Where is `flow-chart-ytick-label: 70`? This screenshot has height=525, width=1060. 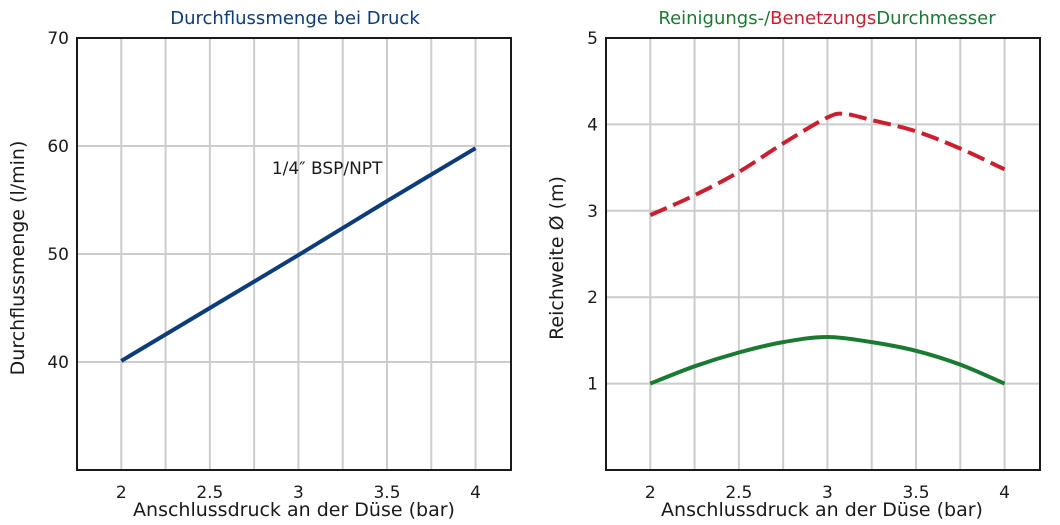 flow-chart-ytick-label: 70 is located at coordinates (58, 39).